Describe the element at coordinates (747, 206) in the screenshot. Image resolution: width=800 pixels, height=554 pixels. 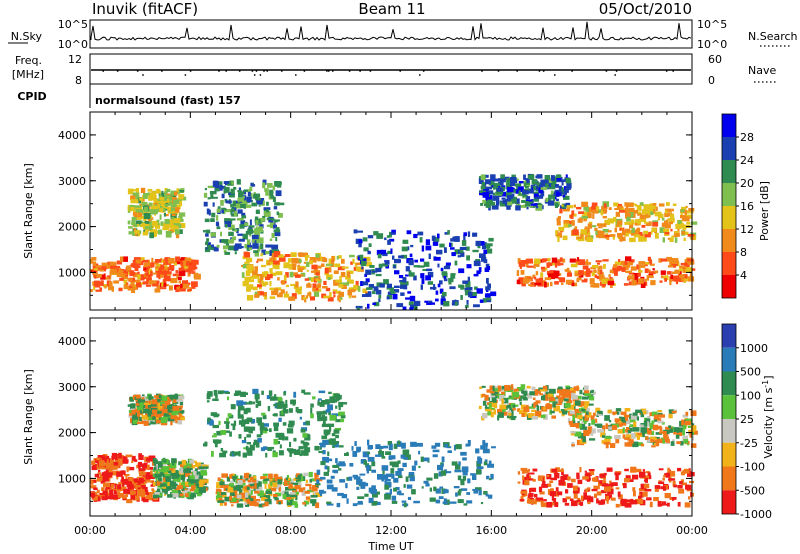
I see `colorbar-tick: 16` at that location.